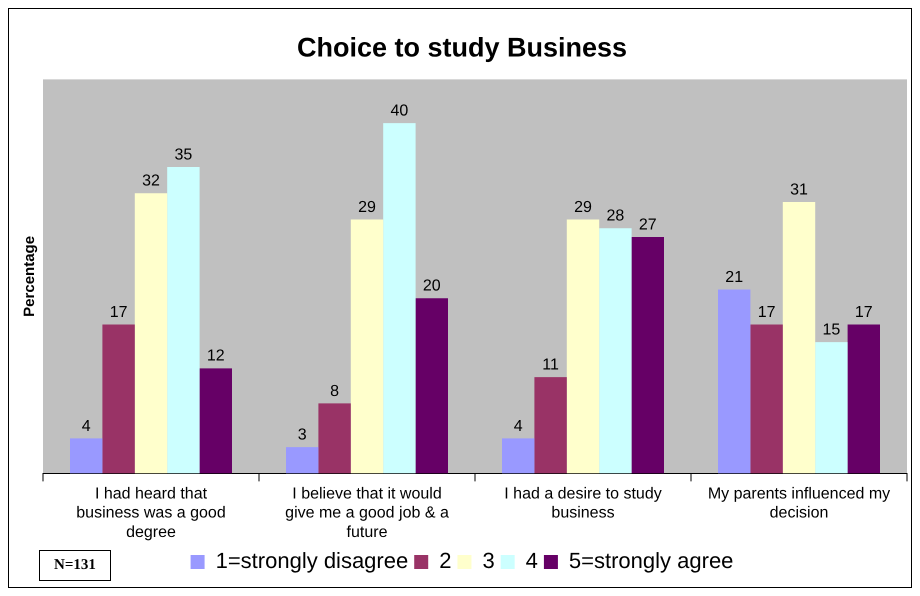 The height and width of the screenshot is (596, 920). I want to click on data-label: 8, so click(335, 391).